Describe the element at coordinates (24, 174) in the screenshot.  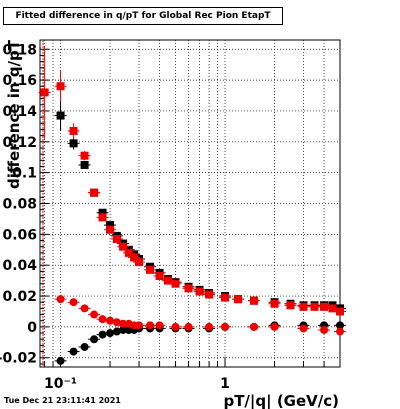
I see `y-tick-label: 0.1` at that location.